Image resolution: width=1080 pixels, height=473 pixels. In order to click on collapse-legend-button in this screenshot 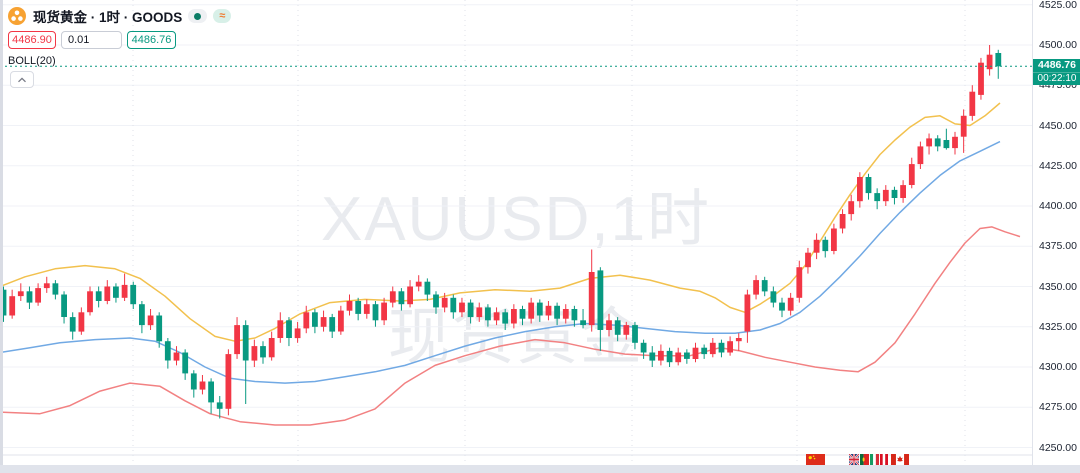, I will do `click(22, 79)`.